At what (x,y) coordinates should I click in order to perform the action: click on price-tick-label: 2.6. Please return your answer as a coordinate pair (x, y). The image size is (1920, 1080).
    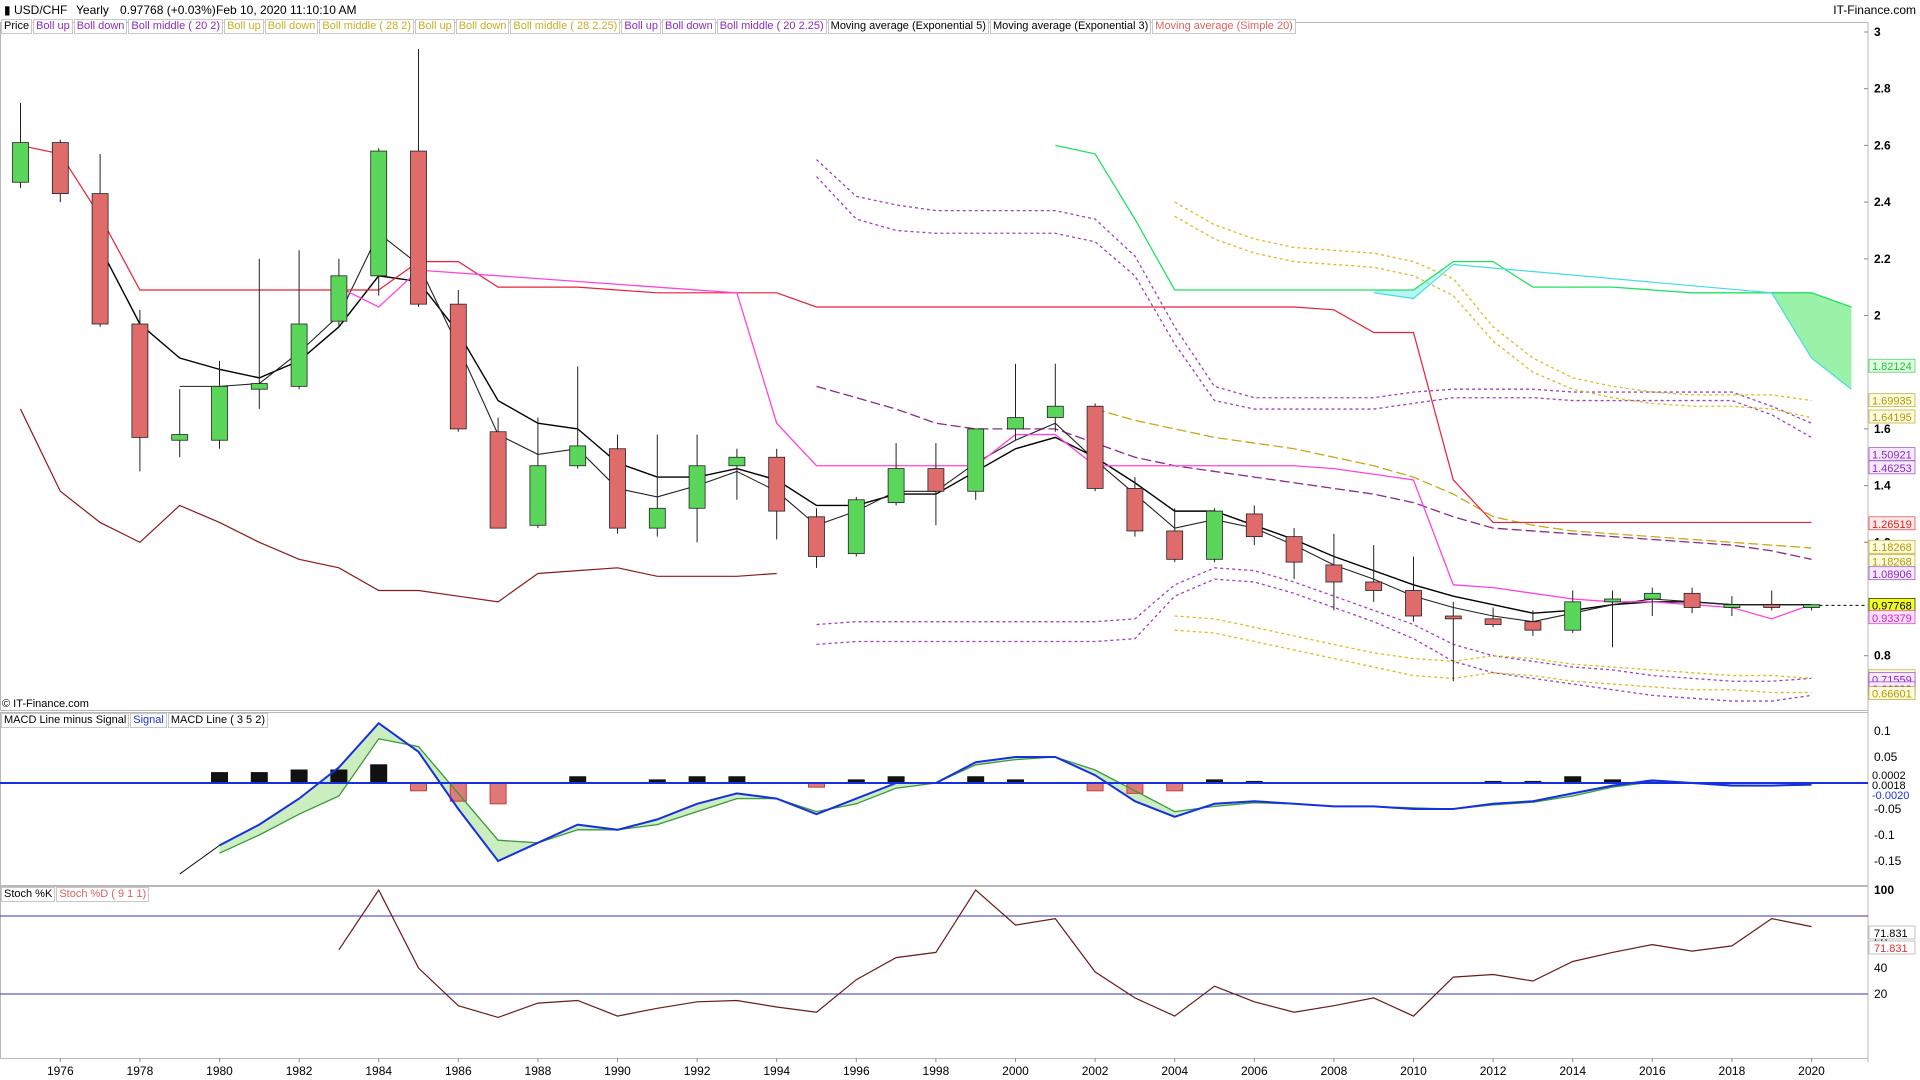
    Looking at the image, I should click on (1882, 145).